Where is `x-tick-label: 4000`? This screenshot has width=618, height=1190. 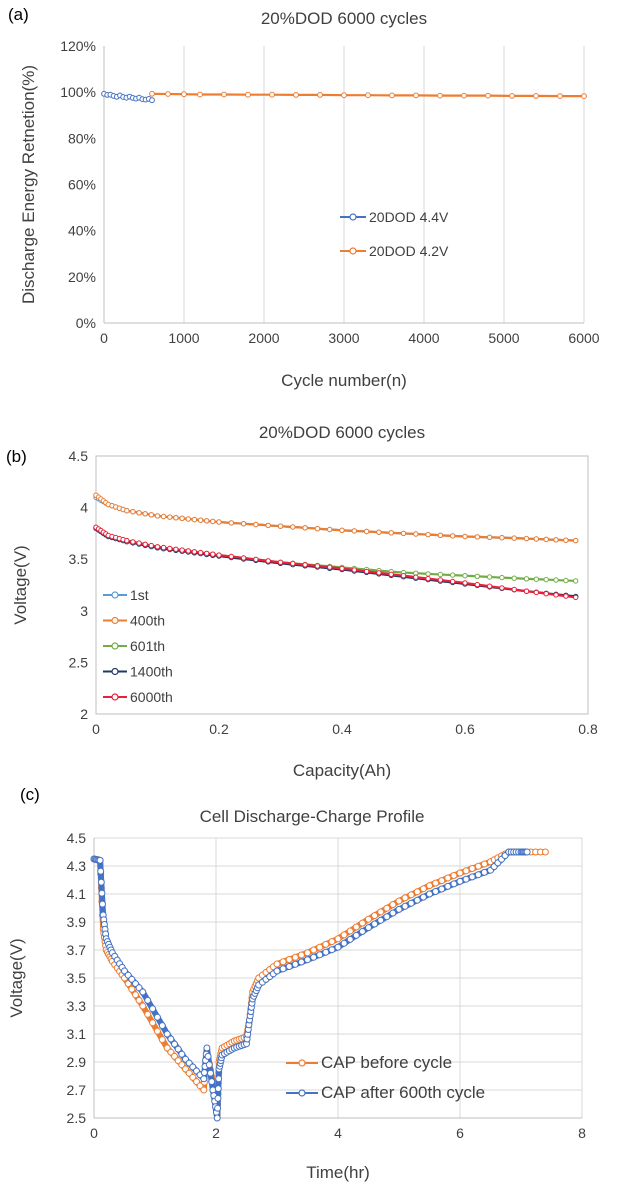
x-tick-label: 4000 is located at coordinates (423, 338).